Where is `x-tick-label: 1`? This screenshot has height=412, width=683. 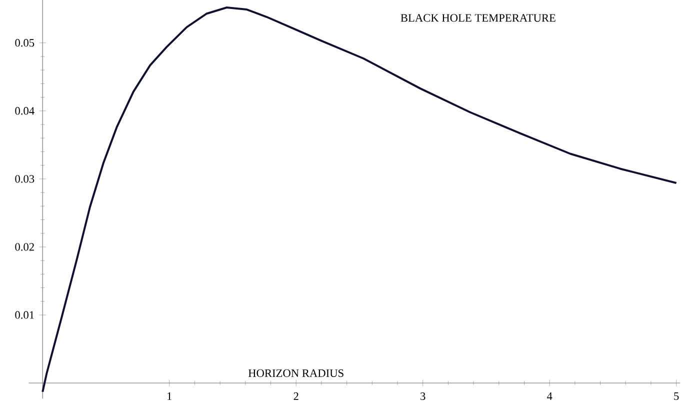
x-tick-label: 1 is located at coordinates (170, 396).